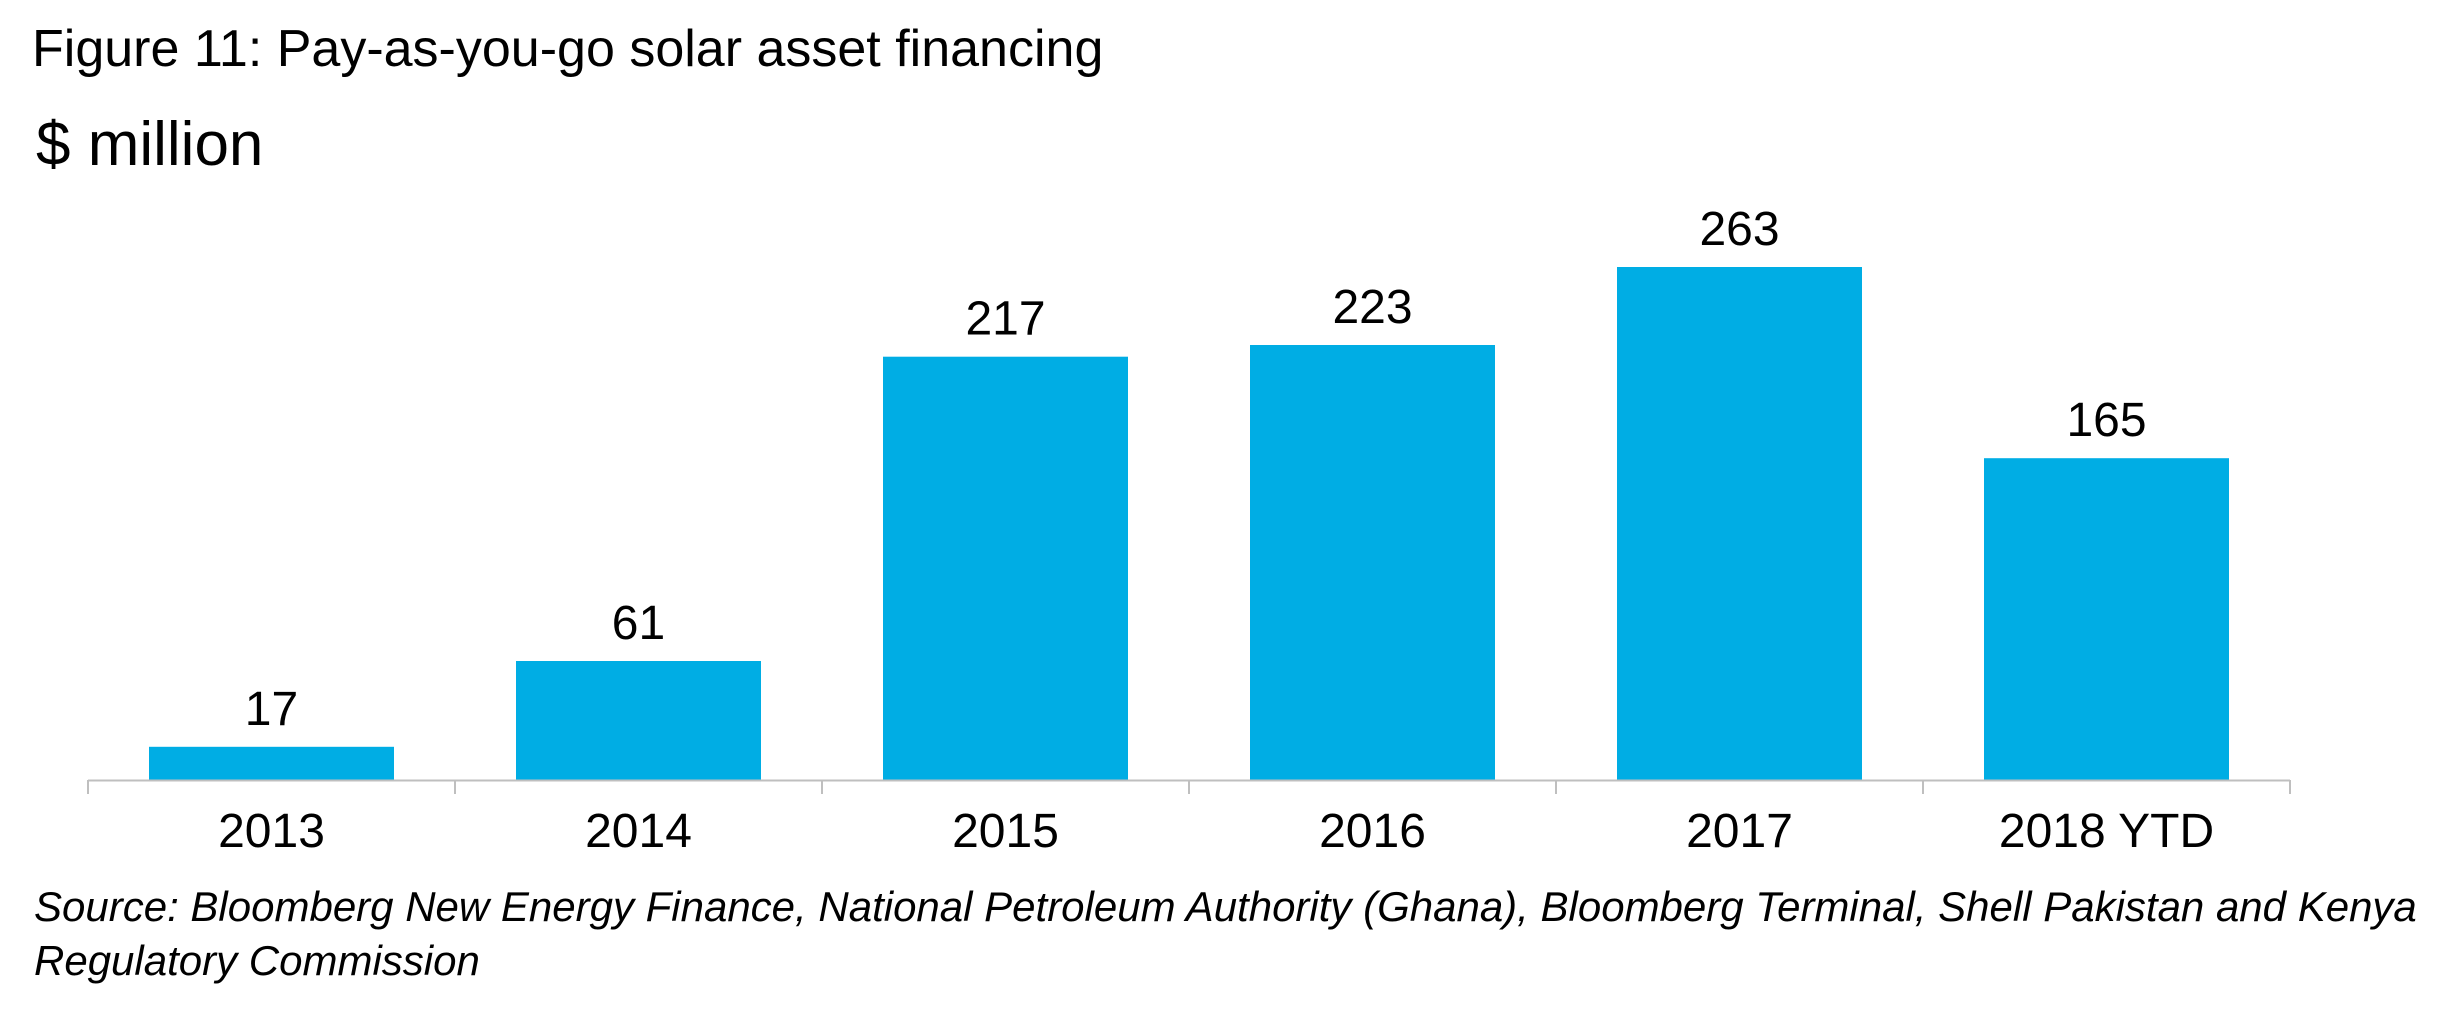  Describe the element at coordinates (2106, 619) in the screenshot. I see `bar-2018-ytd` at that location.